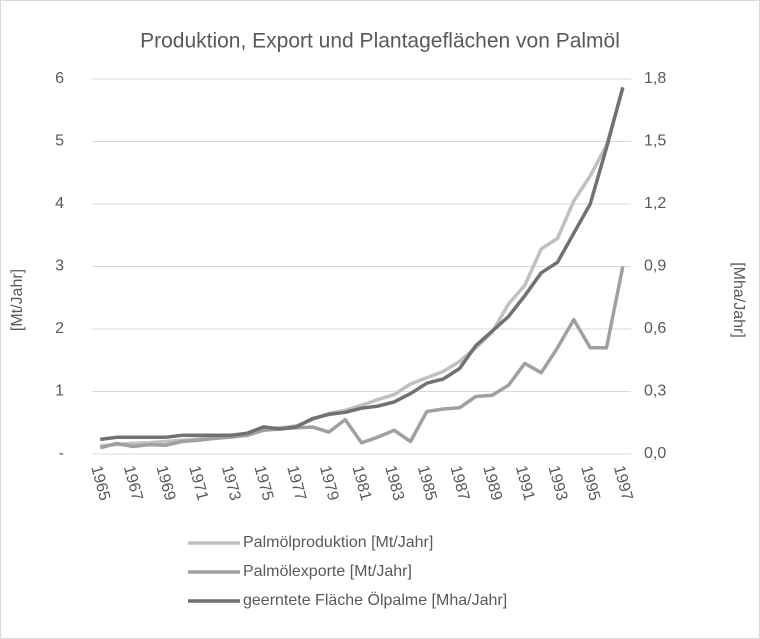 This screenshot has height=639, width=760. Describe the element at coordinates (655, 203) in the screenshot. I see `y2-tick-label: 1,2` at that location.